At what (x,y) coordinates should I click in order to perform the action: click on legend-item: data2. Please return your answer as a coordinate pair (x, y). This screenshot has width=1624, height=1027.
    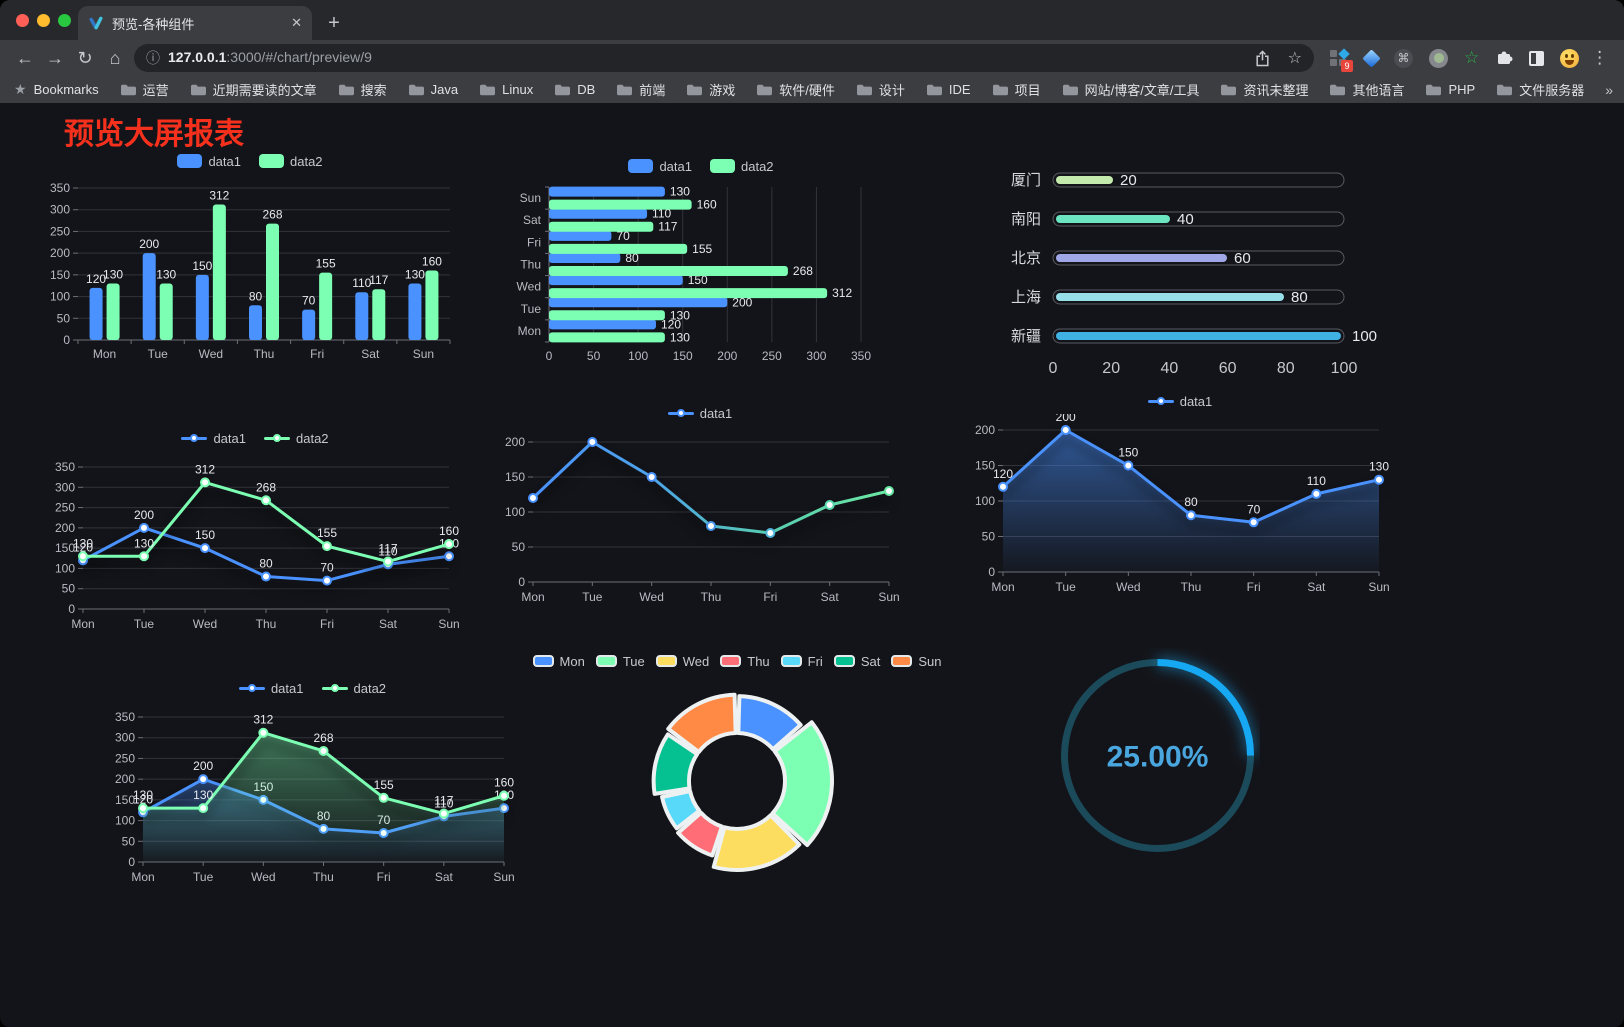
    Looking at the image, I should click on (296, 438).